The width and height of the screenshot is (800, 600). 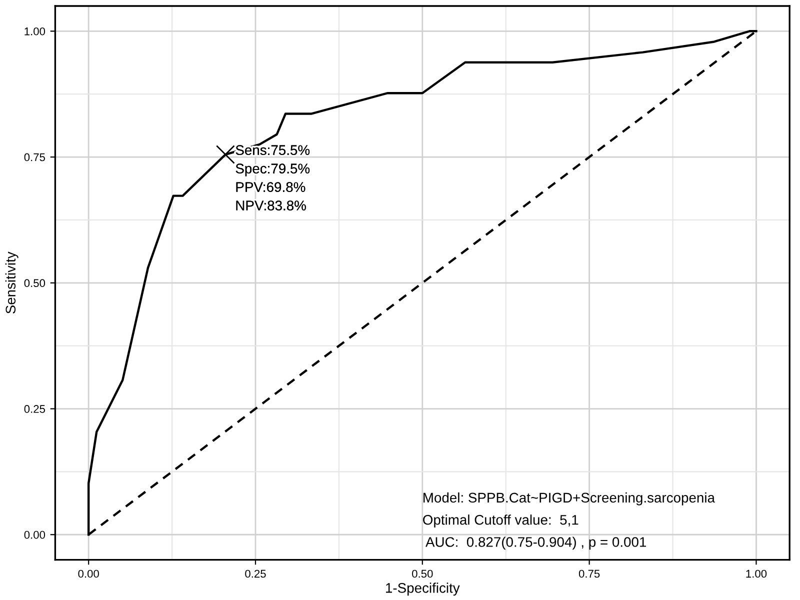 I want to click on x-tick-label: 1.00, so click(x=756, y=574).